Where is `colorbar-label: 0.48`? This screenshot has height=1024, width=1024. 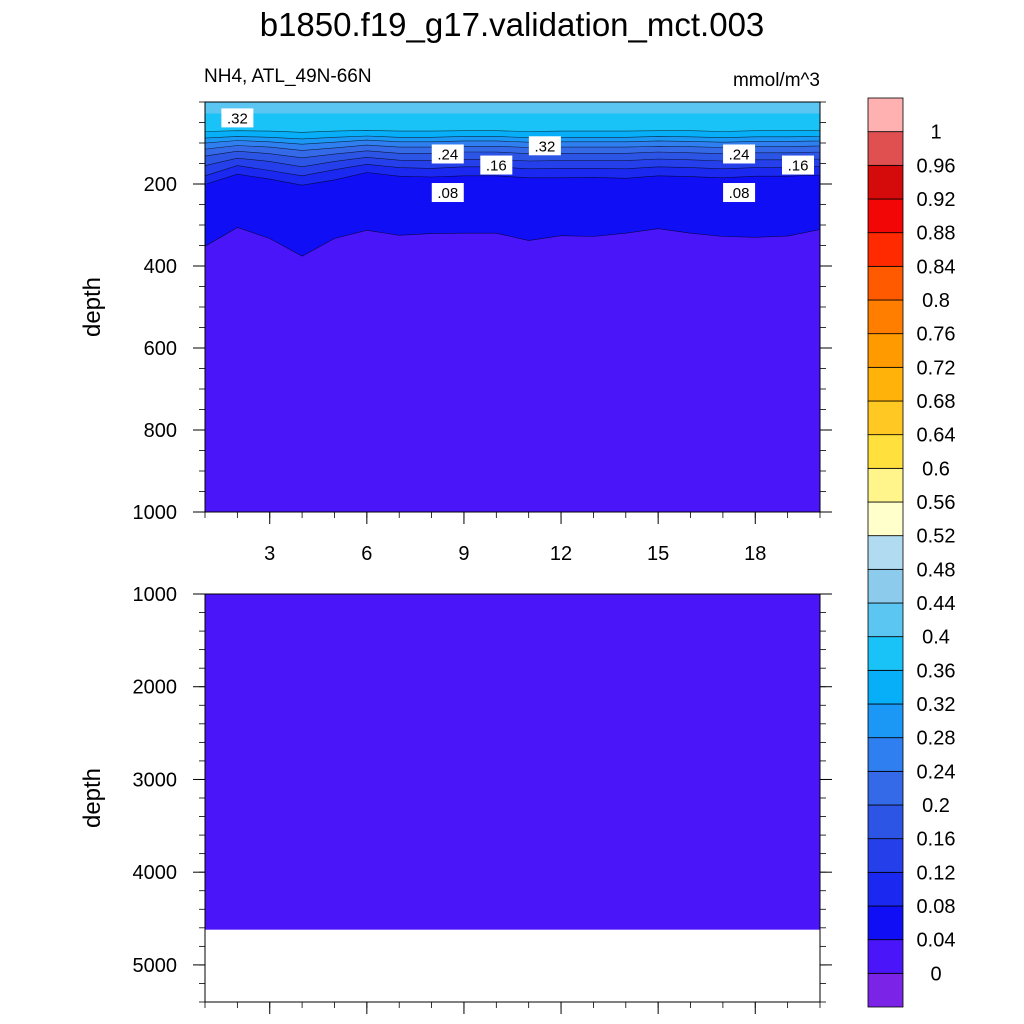
colorbar-label: 0.48 is located at coordinates (936, 570).